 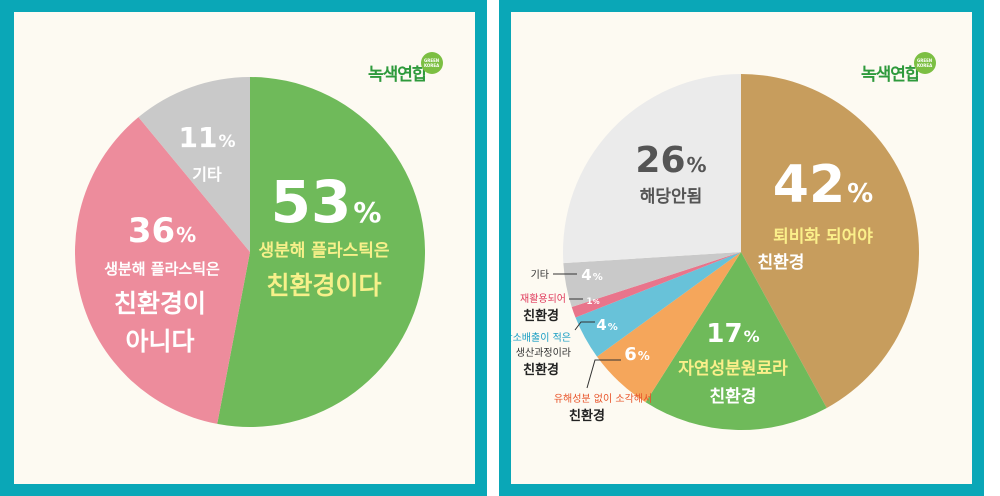 I want to click on r-slice-0-label-line2: 친환경, so click(x=781, y=263).